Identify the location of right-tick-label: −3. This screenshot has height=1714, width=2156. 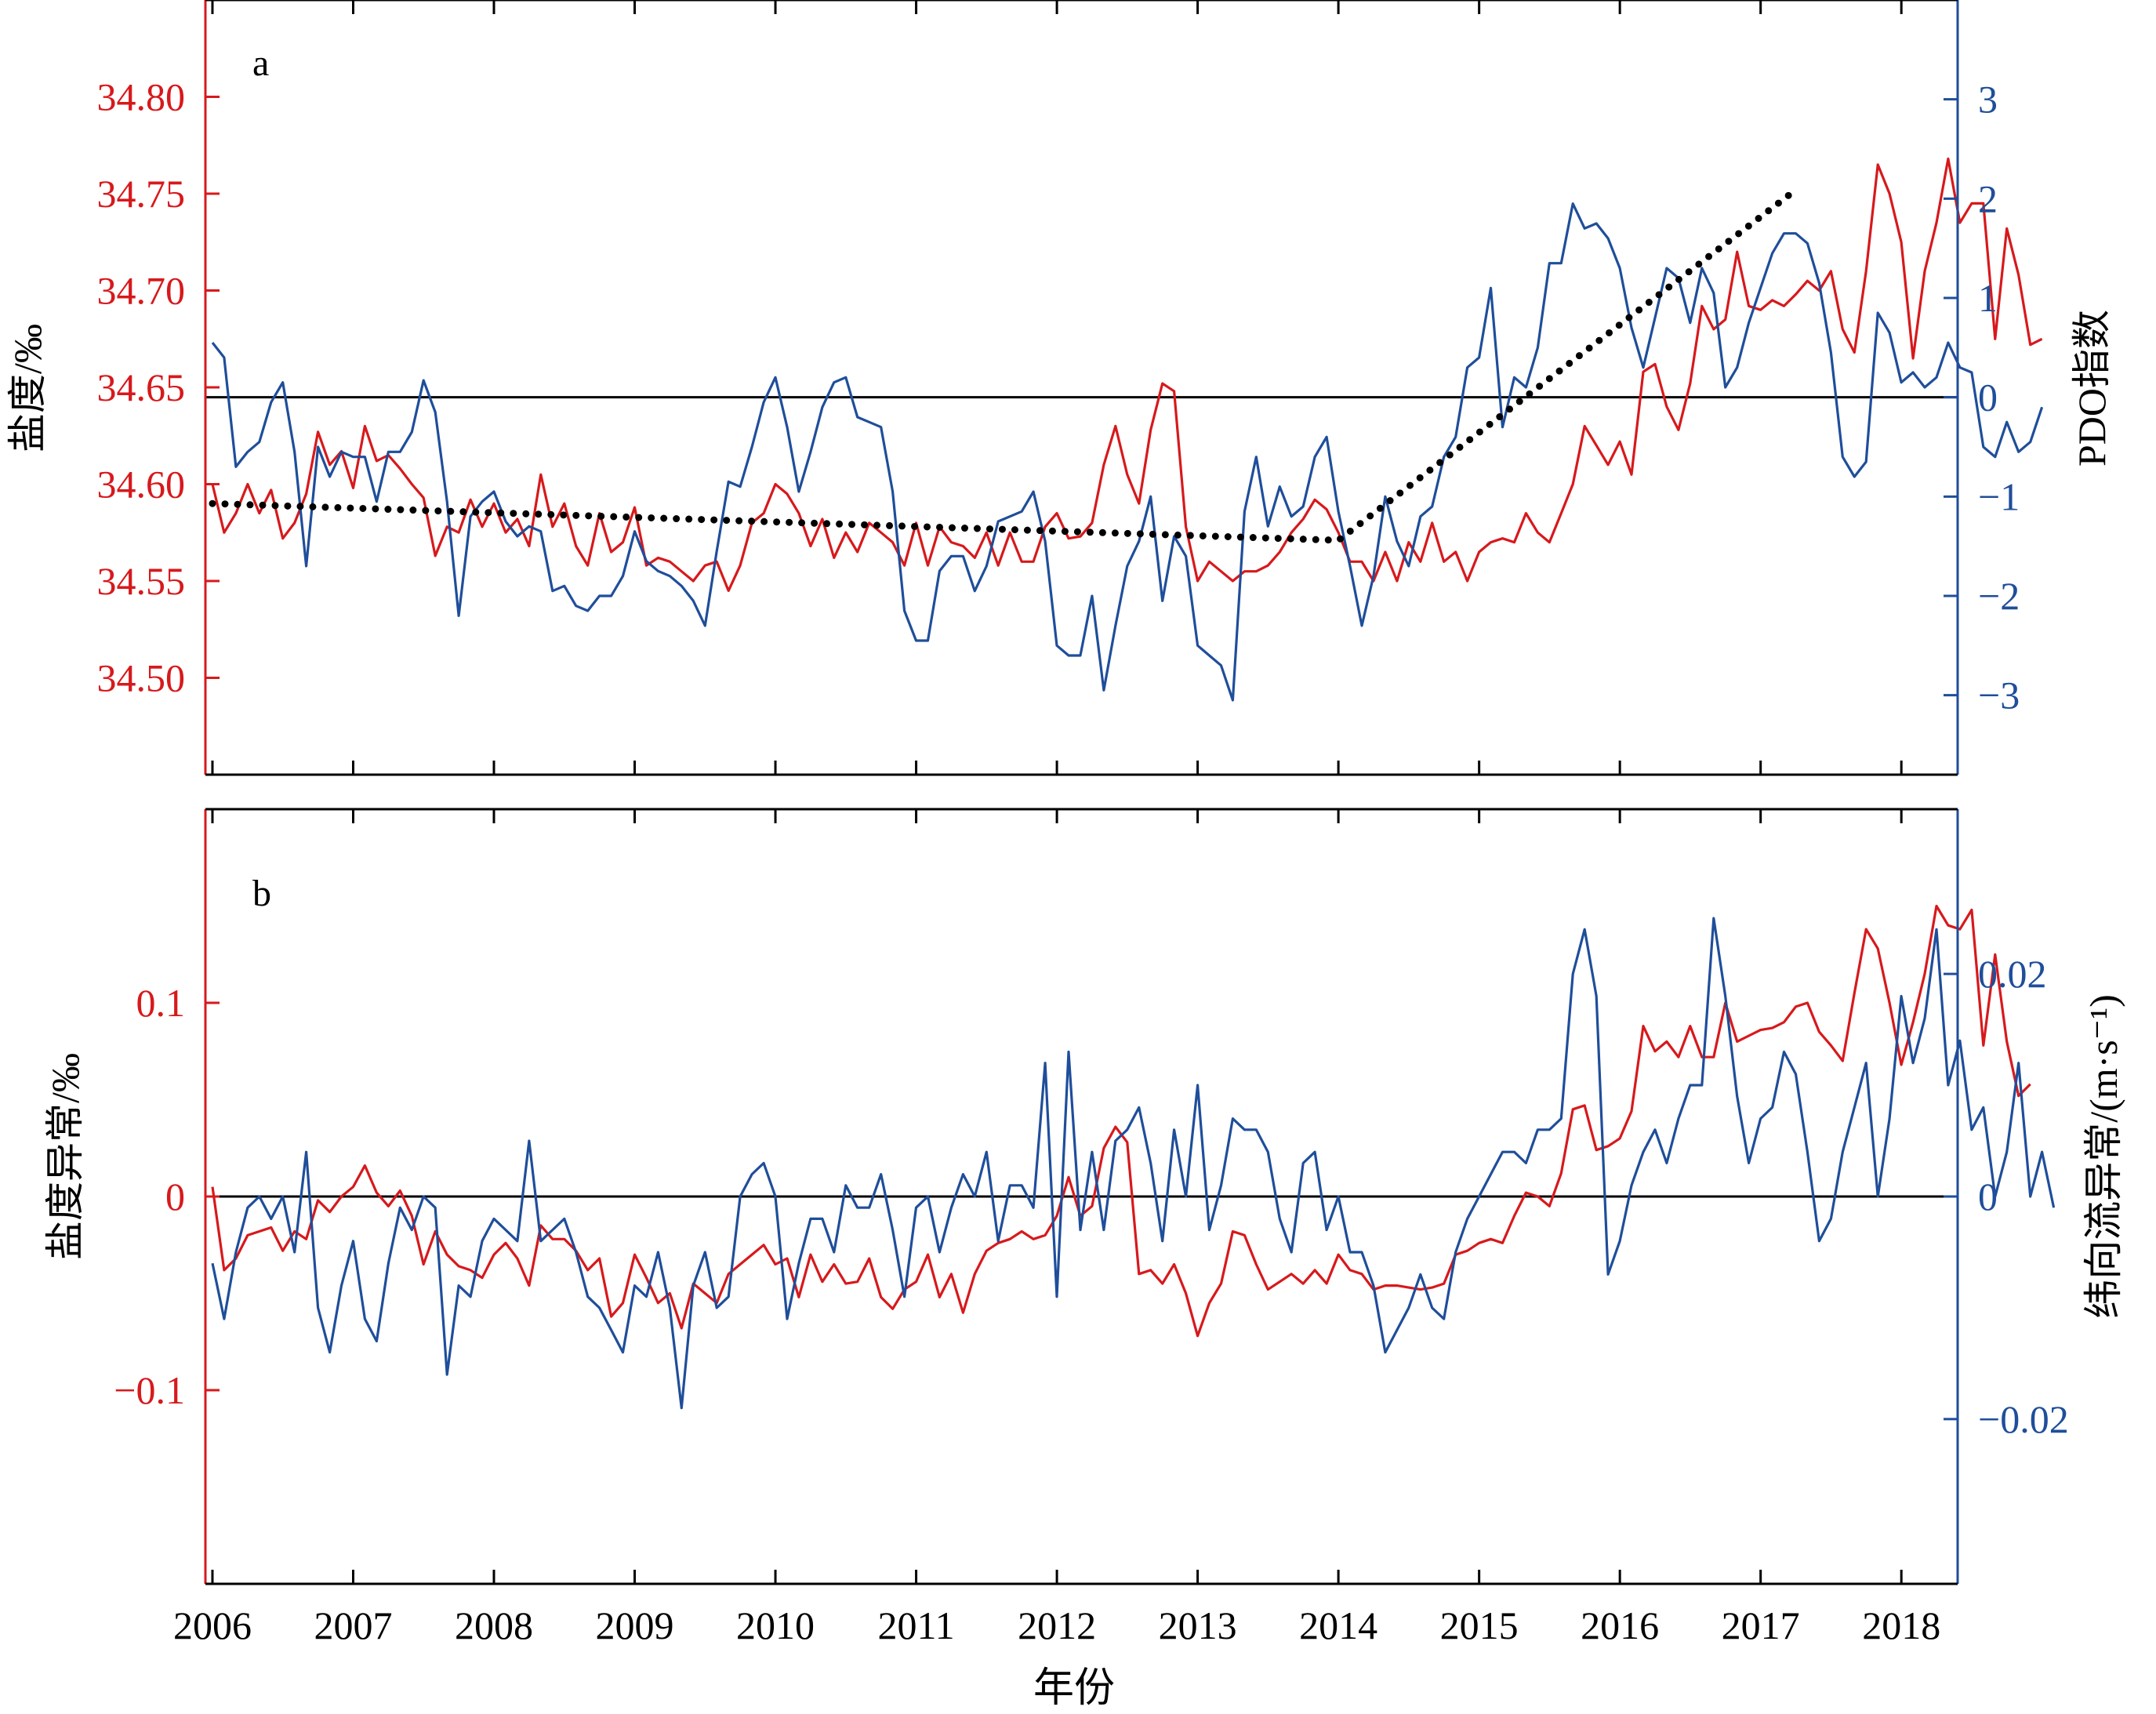
(1999, 695).